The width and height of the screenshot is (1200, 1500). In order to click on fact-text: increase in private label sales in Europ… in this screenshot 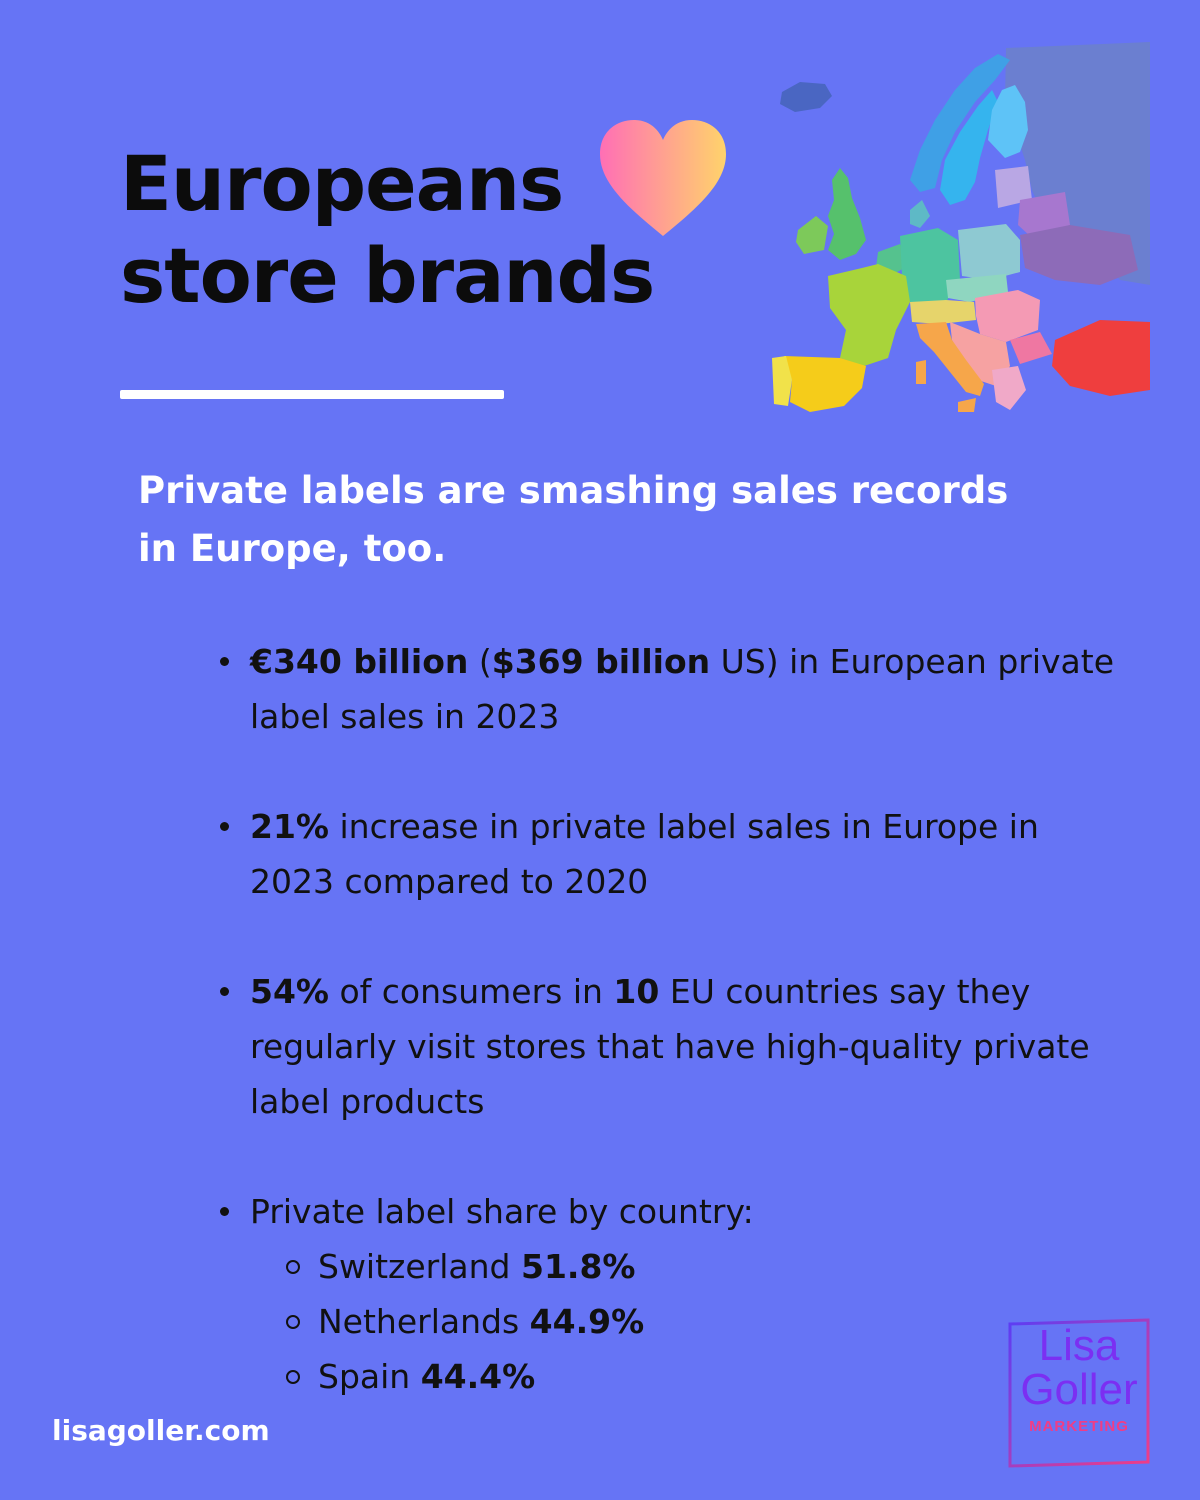, I will do `click(644, 854)`.